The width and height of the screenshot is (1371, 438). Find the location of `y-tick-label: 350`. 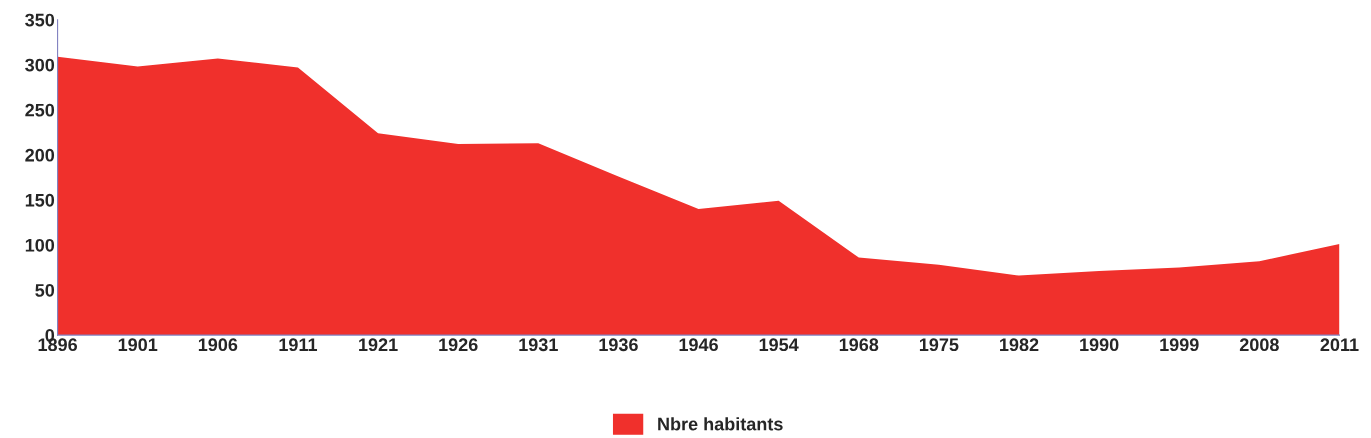

y-tick-label: 350 is located at coordinates (40, 20).